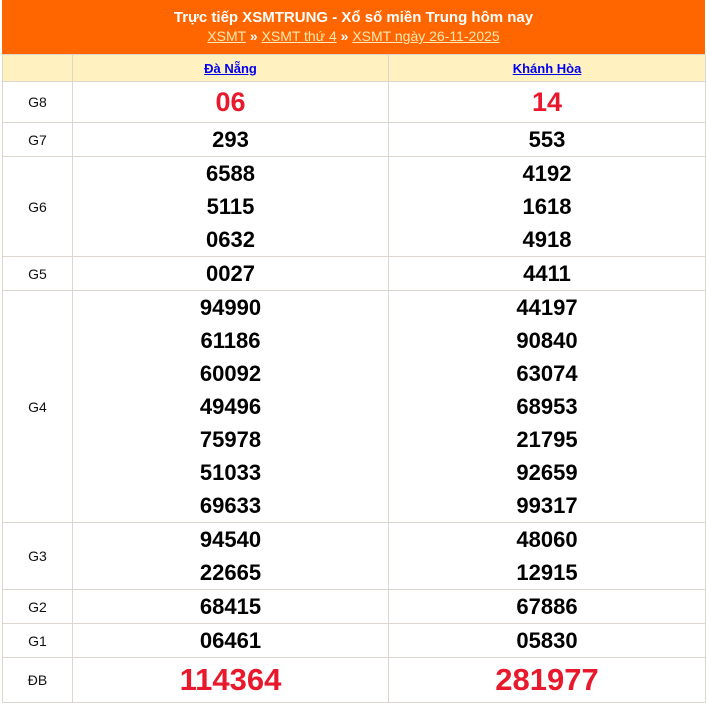  Describe the element at coordinates (37, 102) in the screenshot. I see `prize-label: G8` at that location.